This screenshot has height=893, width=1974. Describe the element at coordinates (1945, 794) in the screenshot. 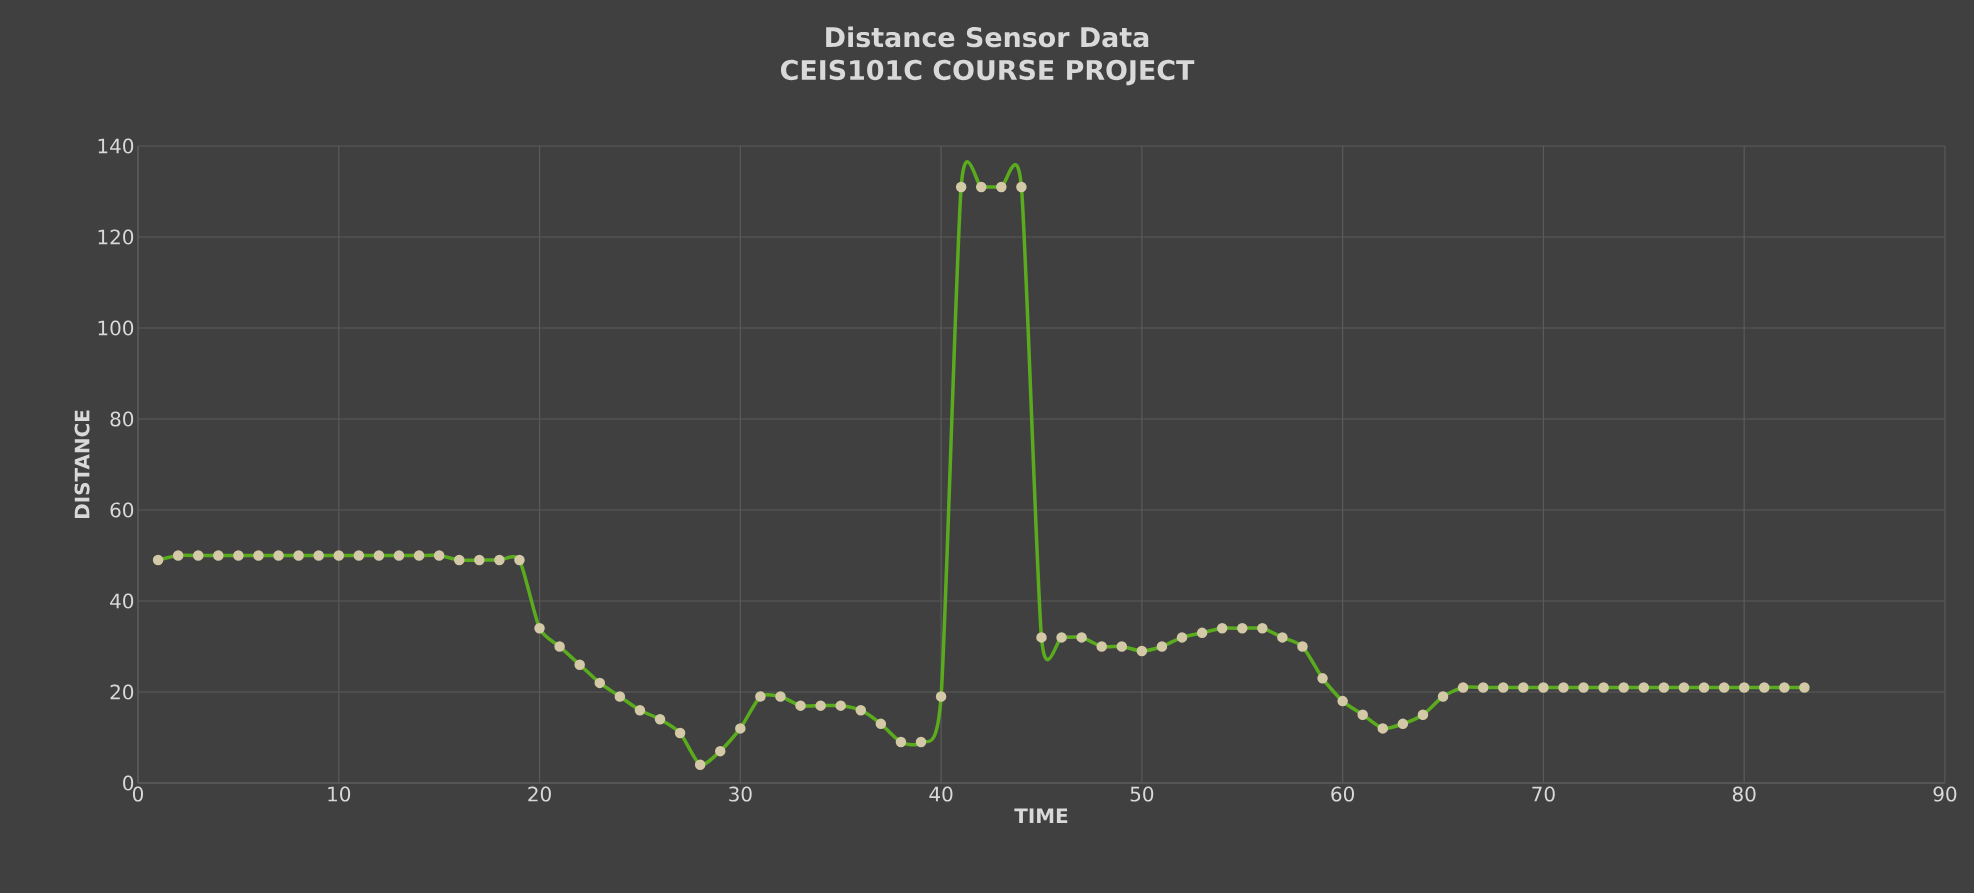

I see `x-tick-label: 90` at that location.